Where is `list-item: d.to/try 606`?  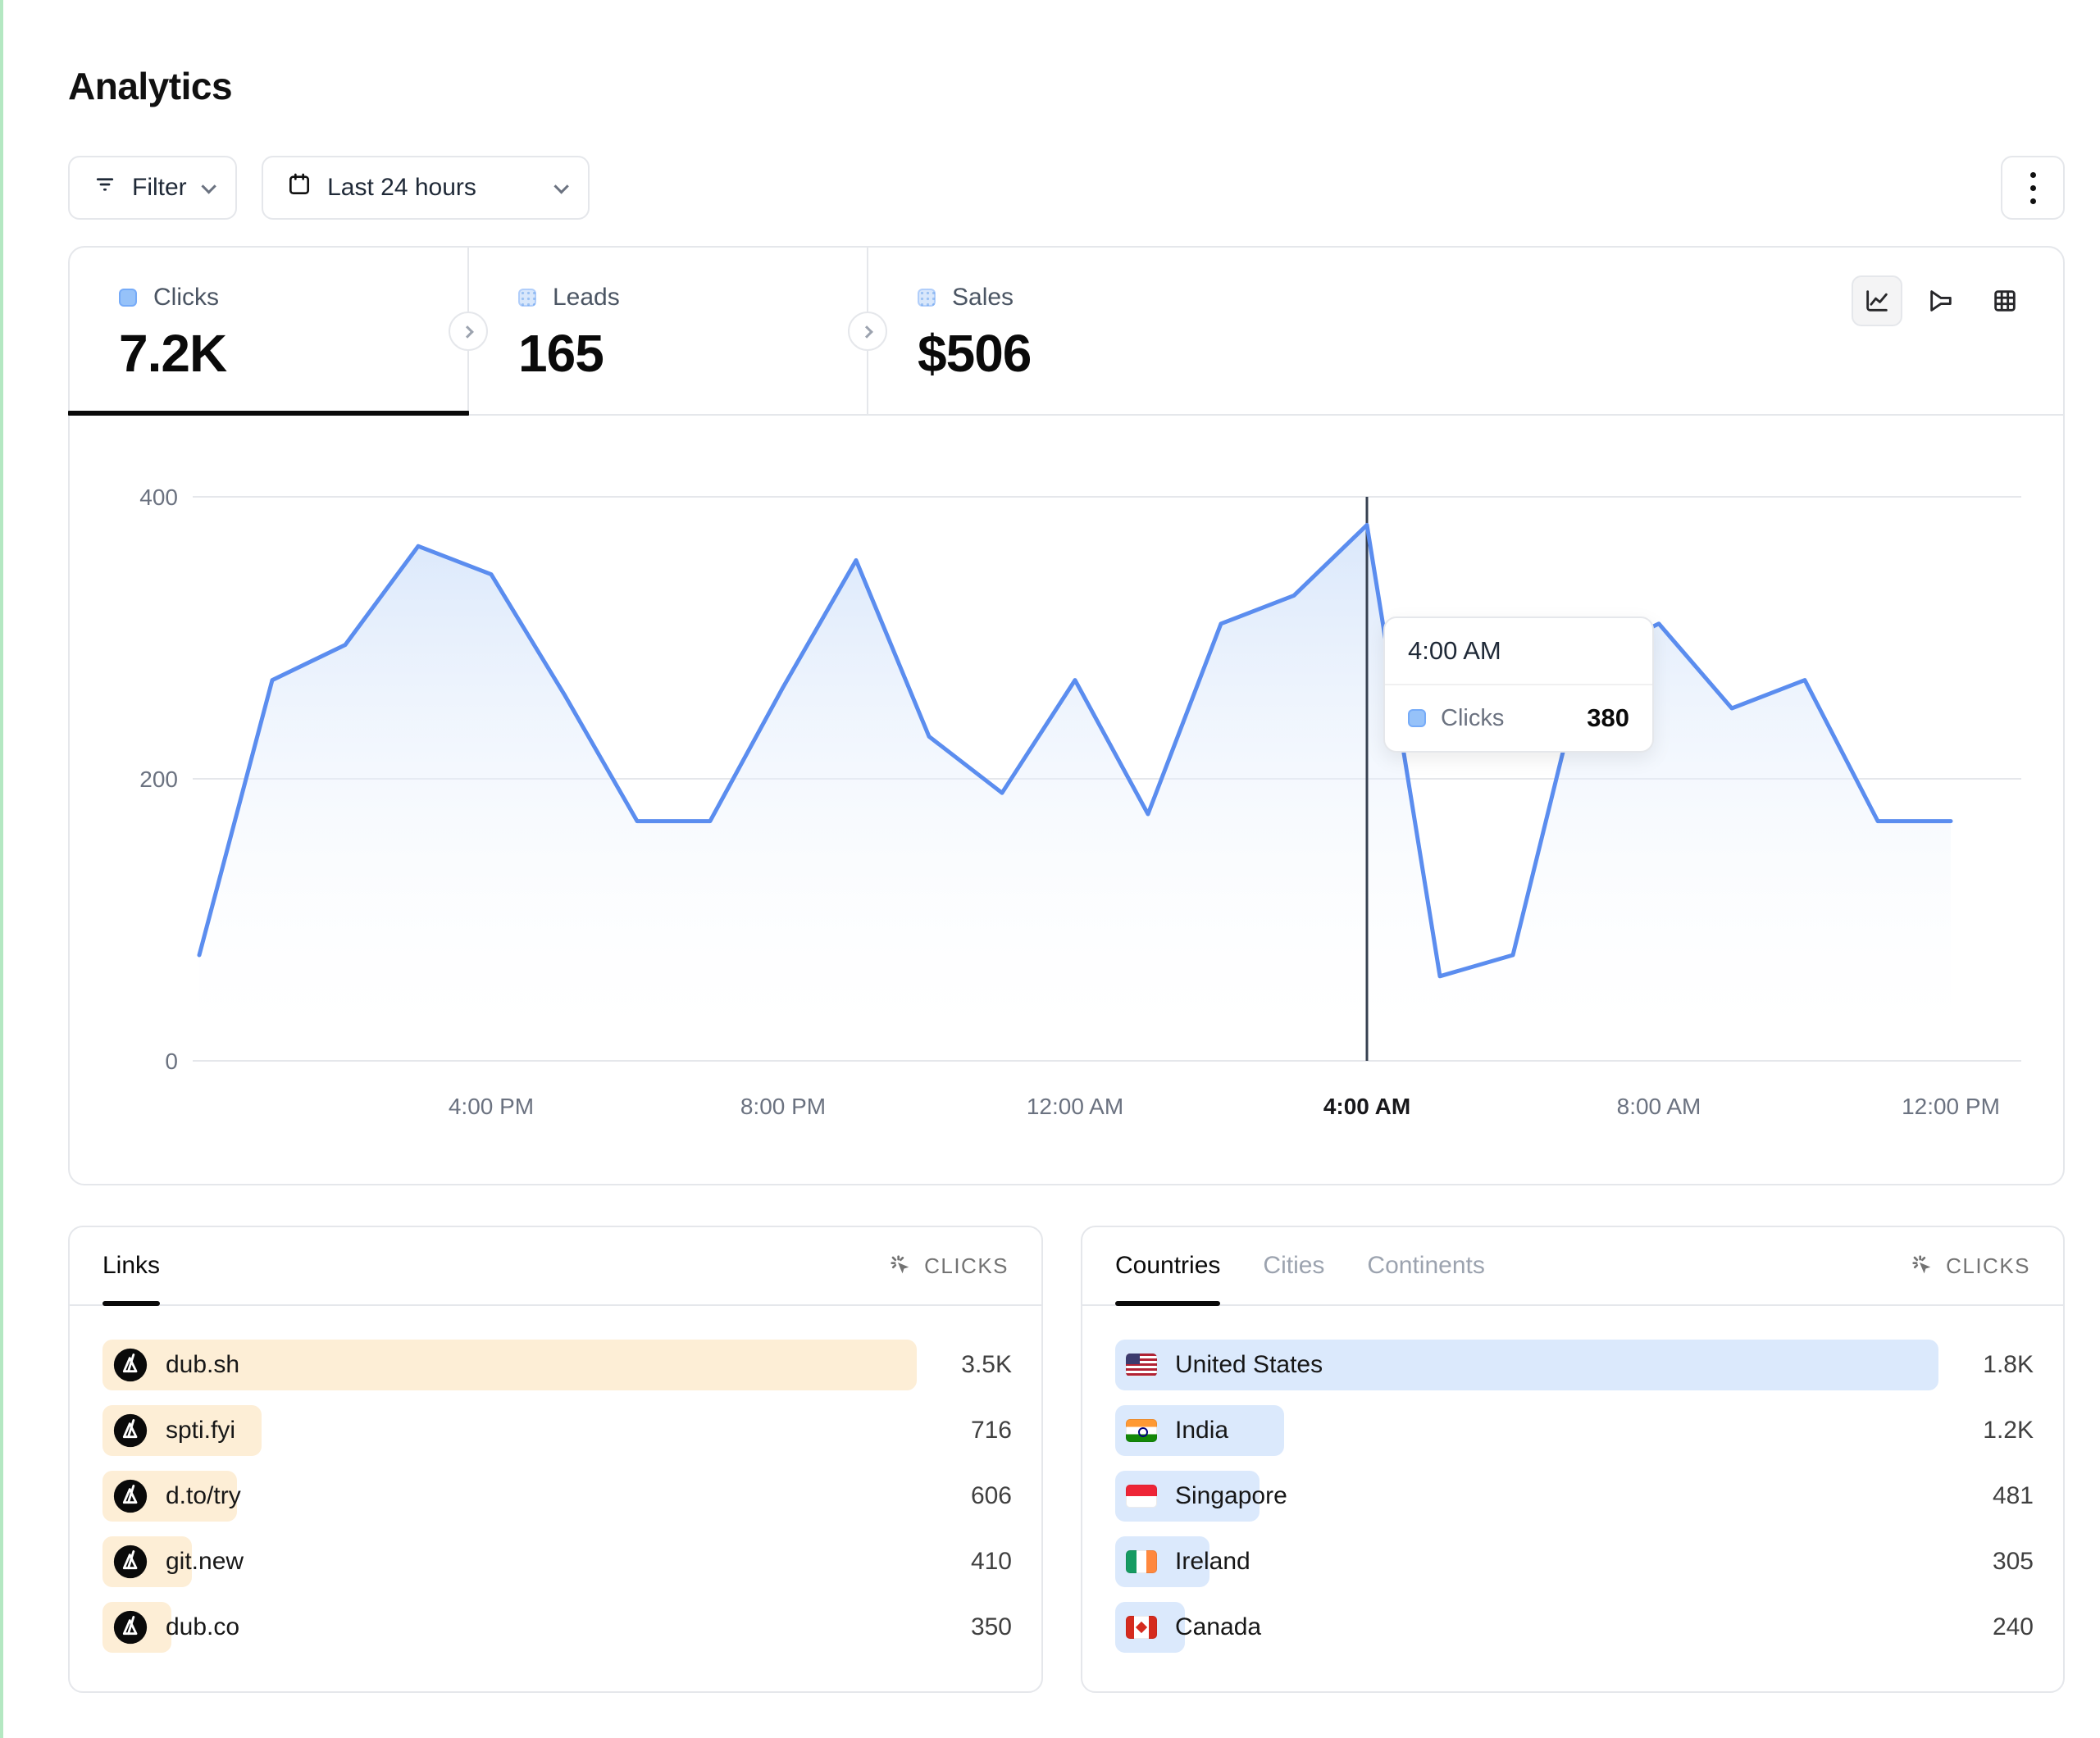 list-item: d.to/try 606 is located at coordinates (557, 1496).